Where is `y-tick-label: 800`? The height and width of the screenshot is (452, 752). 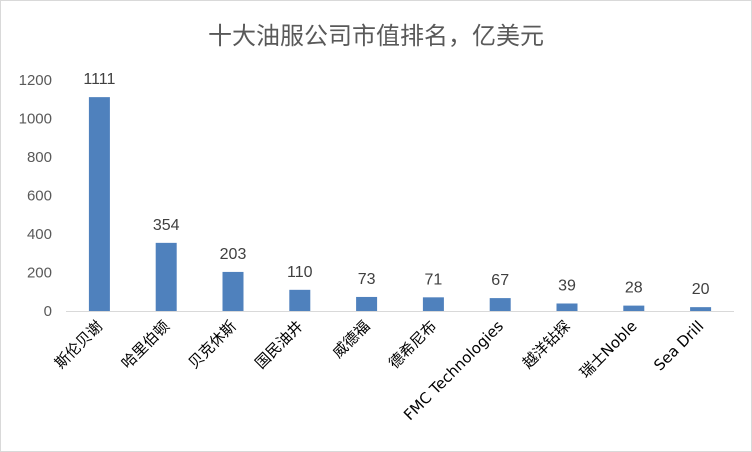 y-tick-label: 800 is located at coordinates (39, 157).